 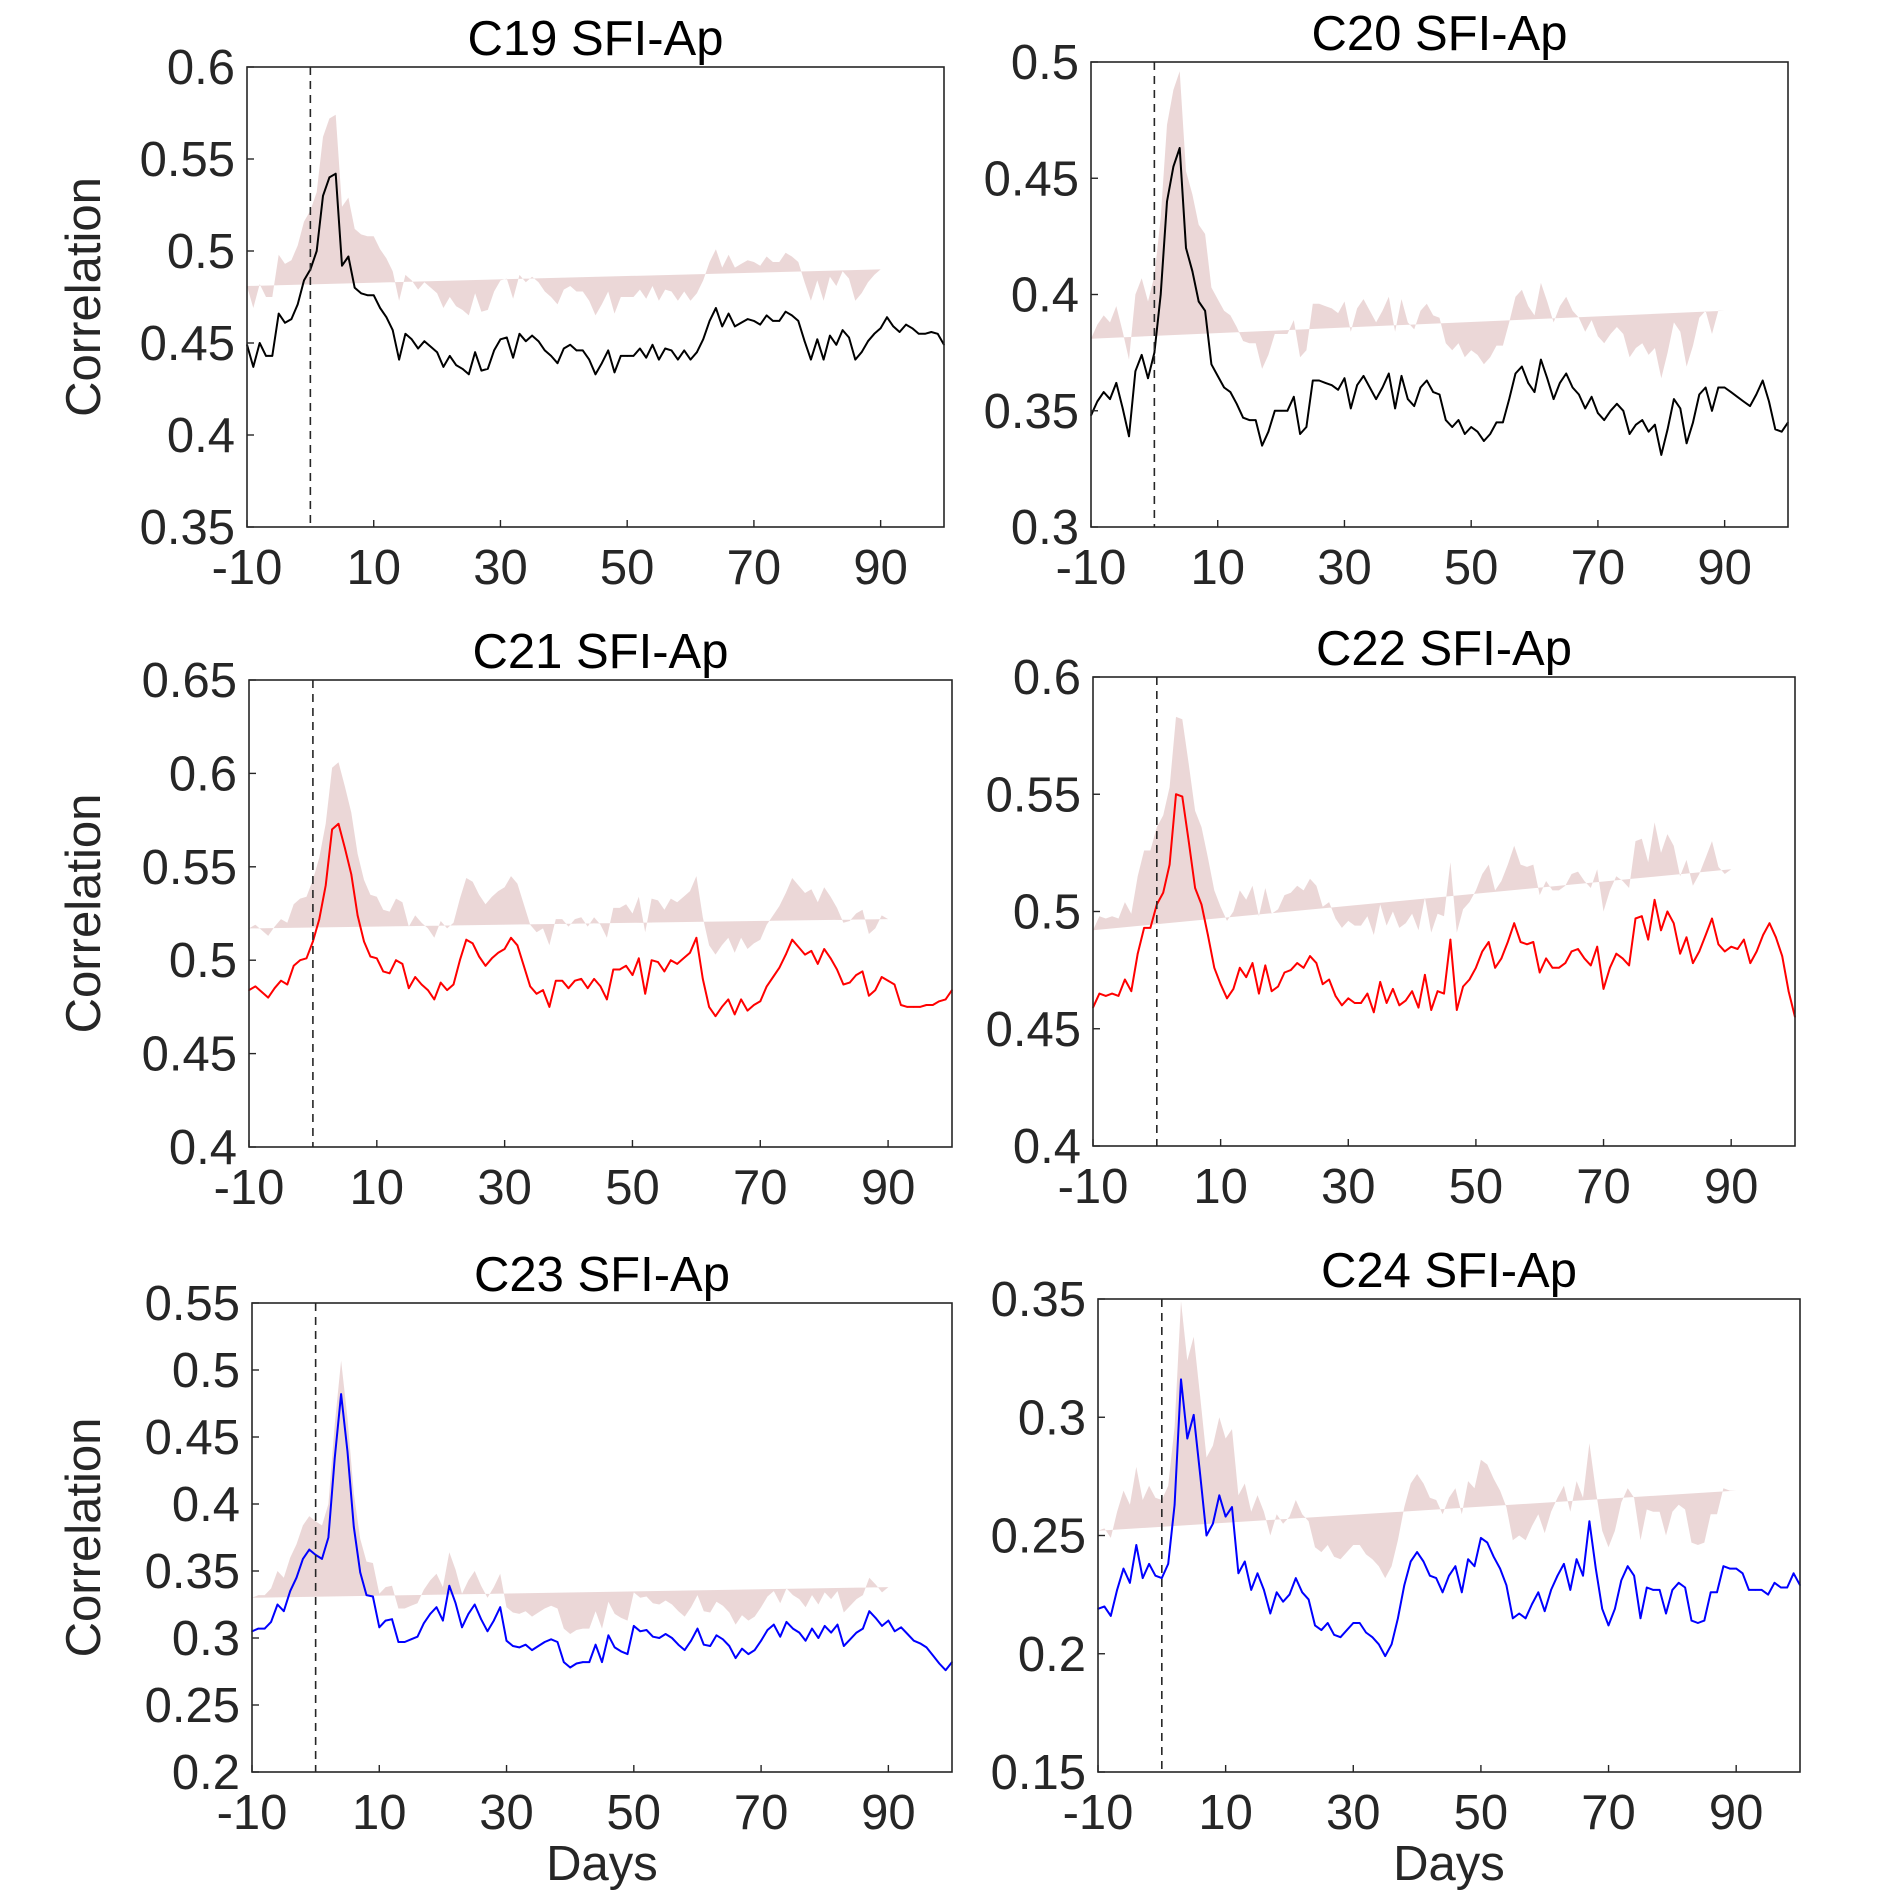 I want to click on y-tick-label: 0.6, so click(x=1047, y=678).